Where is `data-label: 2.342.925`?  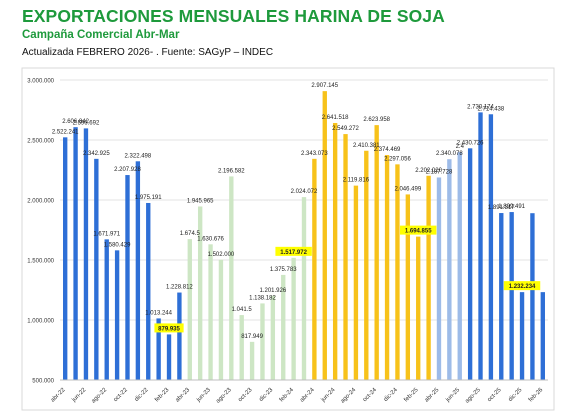
data-label: 2.342.925 is located at coordinates (96, 154).